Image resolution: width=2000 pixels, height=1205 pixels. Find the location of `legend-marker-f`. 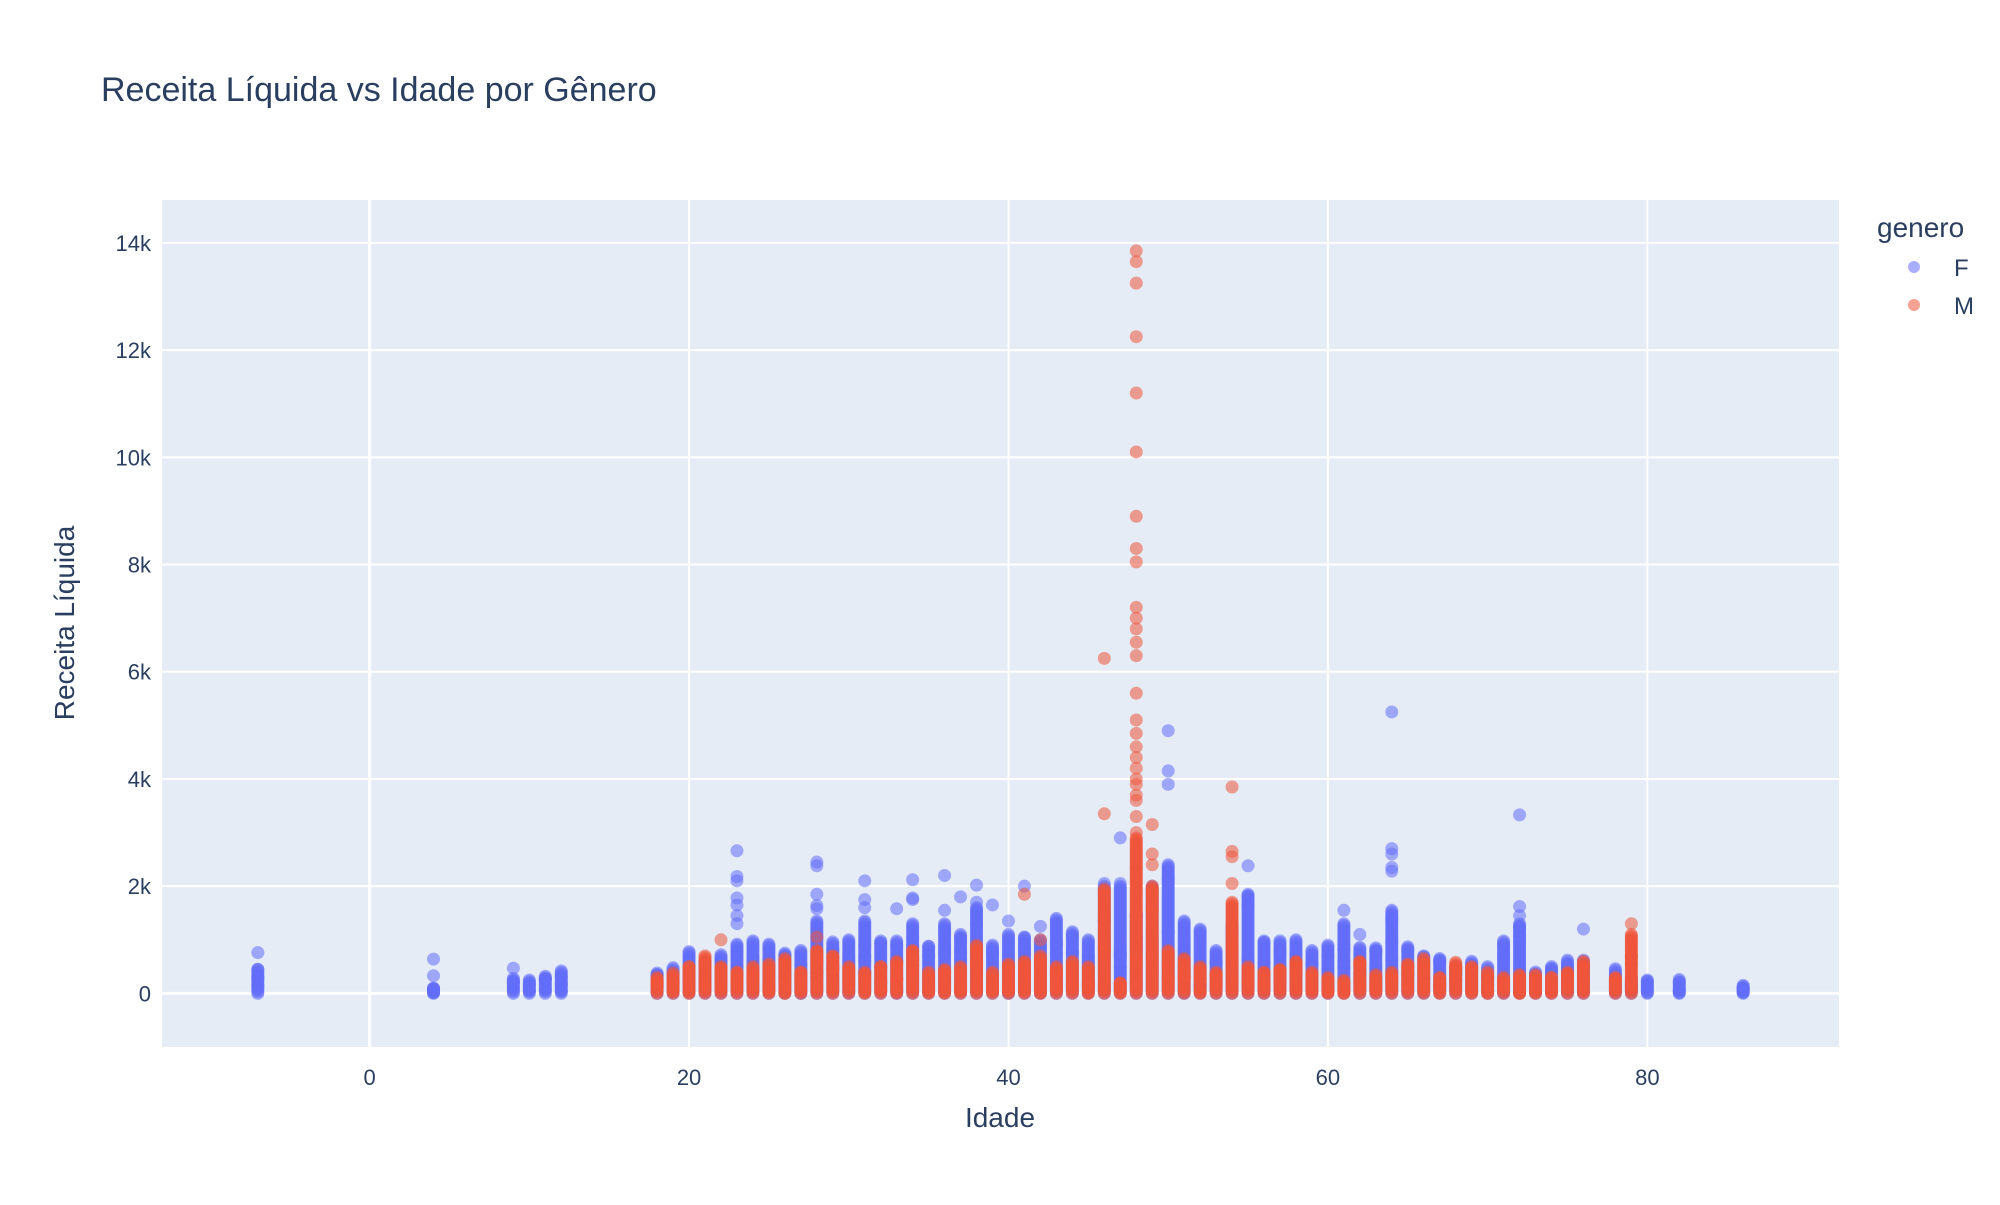

legend-marker-f is located at coordinates (1914, 267).